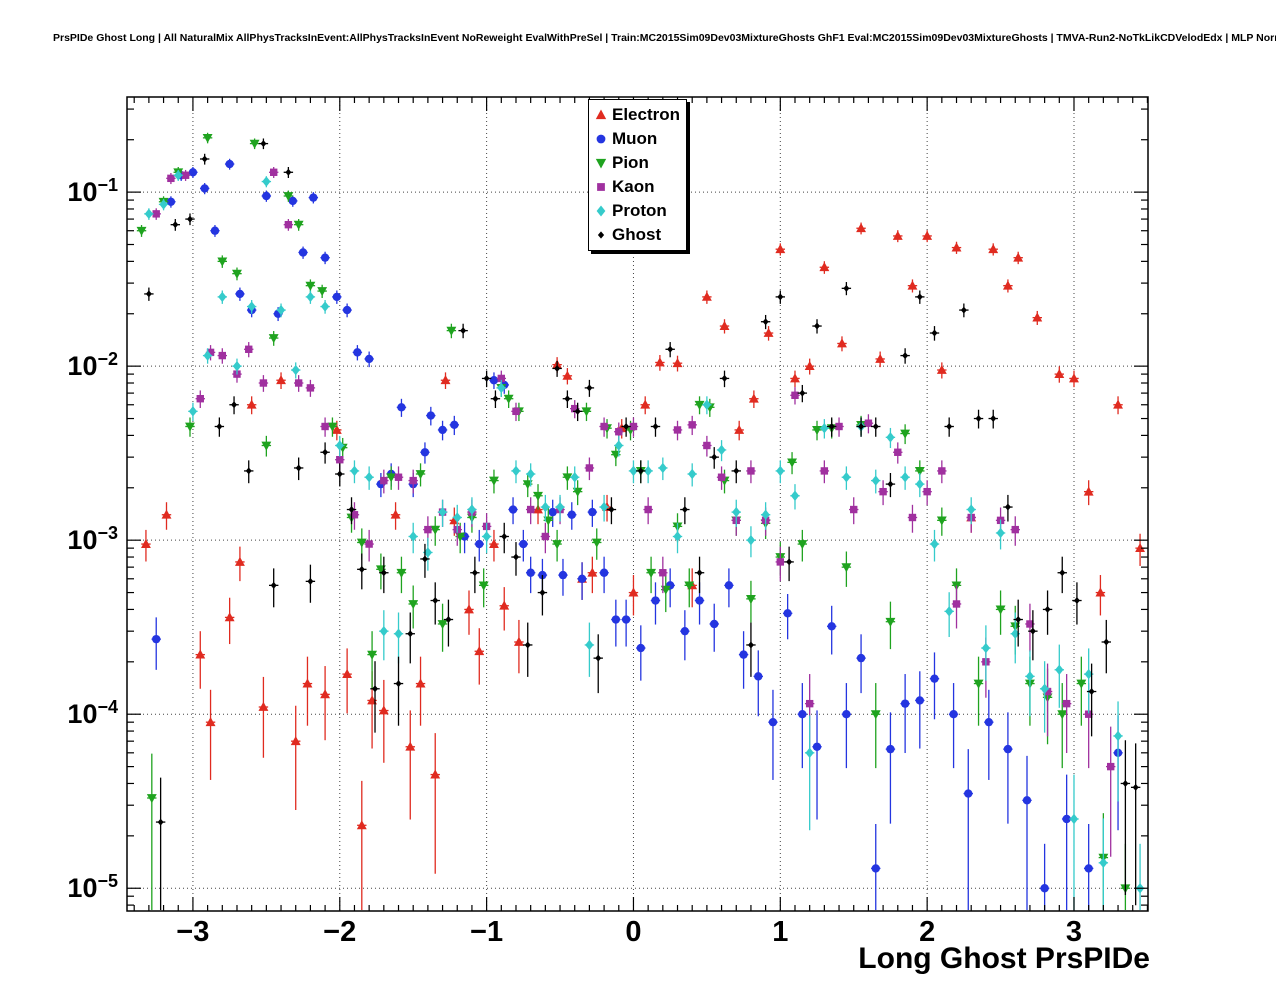  I want to click on legend-label: Ghost, so click(637, 234).